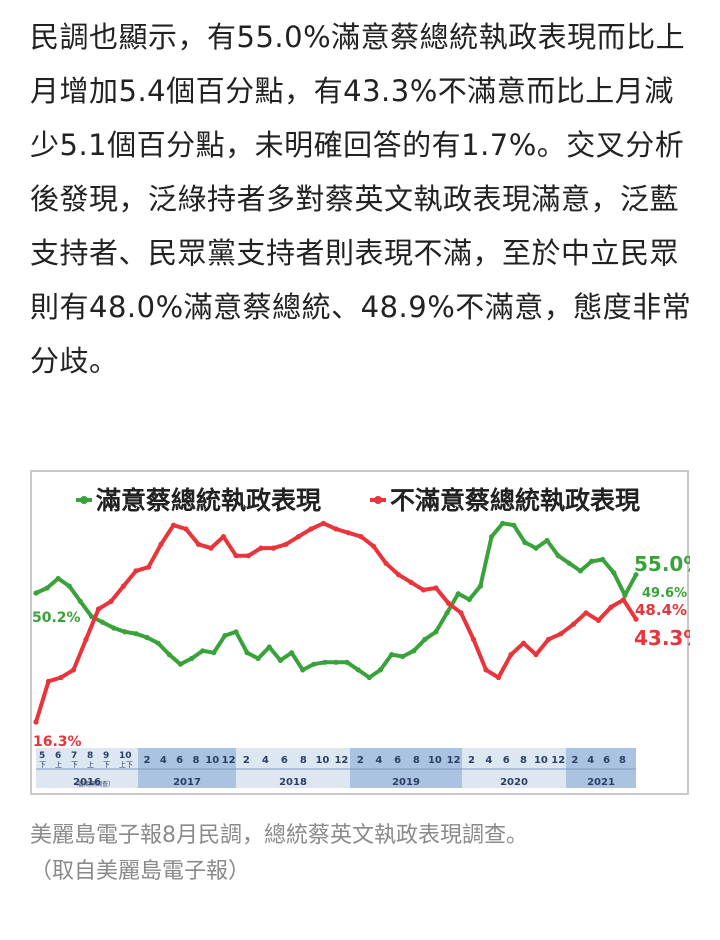 This screenshot has height=940, width=720. What do you see at coordinates (140, 871) in the screenshot?
I see `caption-line-2: （取自美麗島電子報）` at bounding box center [140, 871].